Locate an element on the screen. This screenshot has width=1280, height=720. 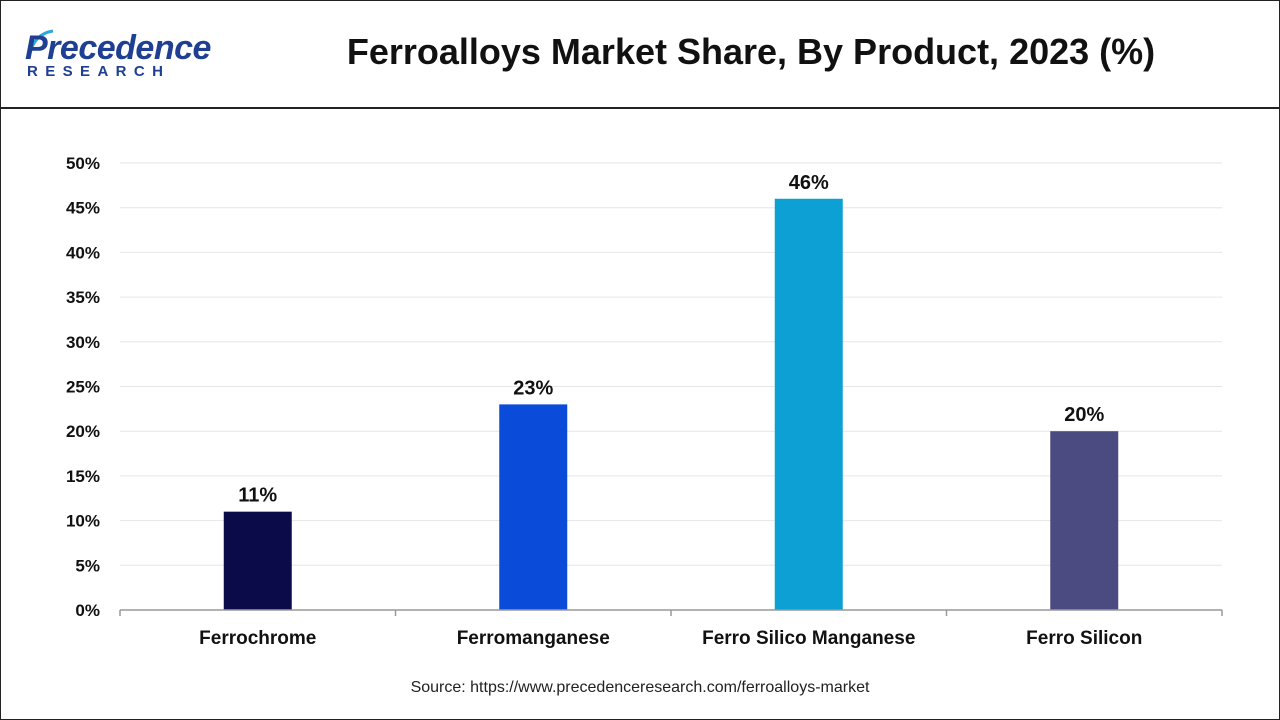
data-label: 11% is located at coordinates (257, 496).